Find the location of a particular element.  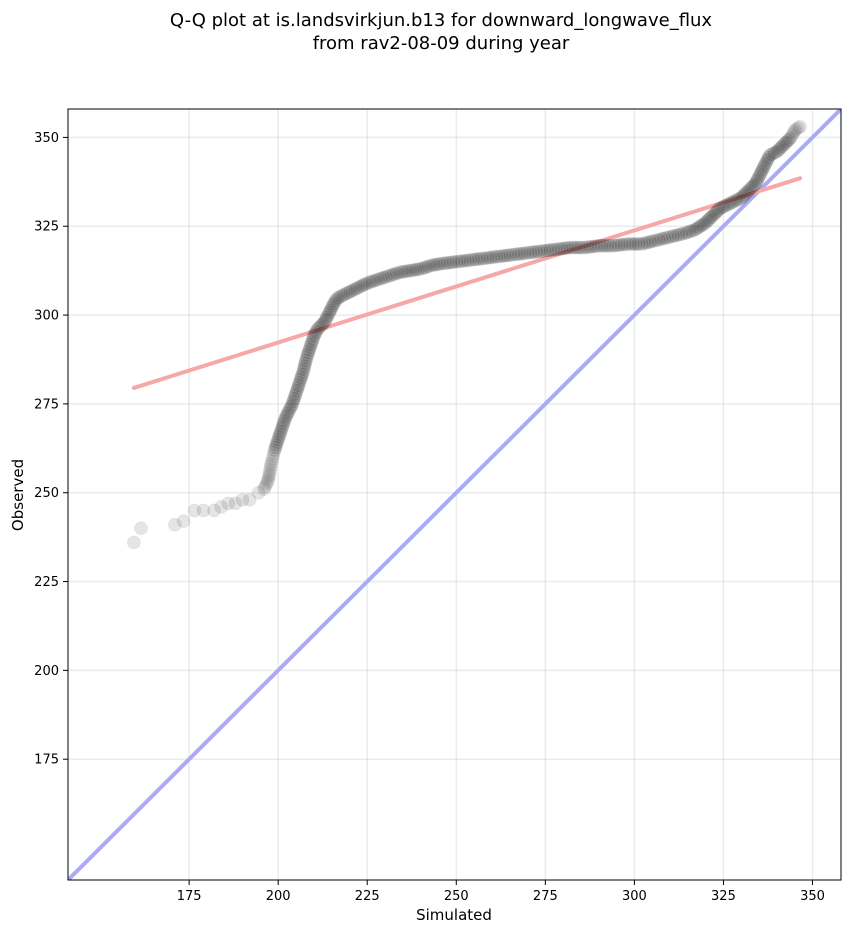

y-tick-label: 225 is located at coordinates (46, 582).